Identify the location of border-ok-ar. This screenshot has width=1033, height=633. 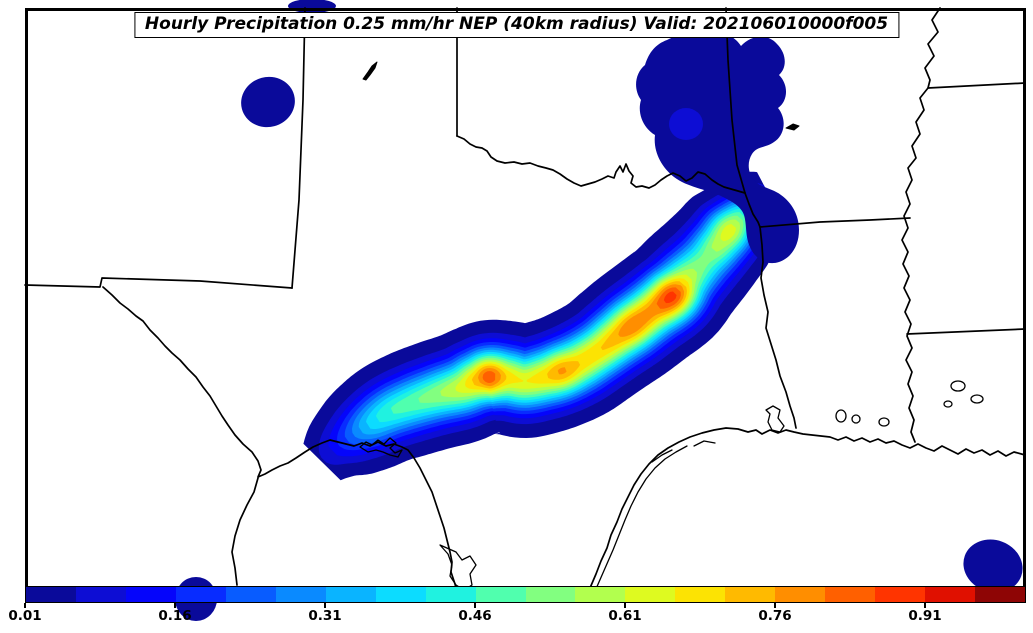
(735, 100).